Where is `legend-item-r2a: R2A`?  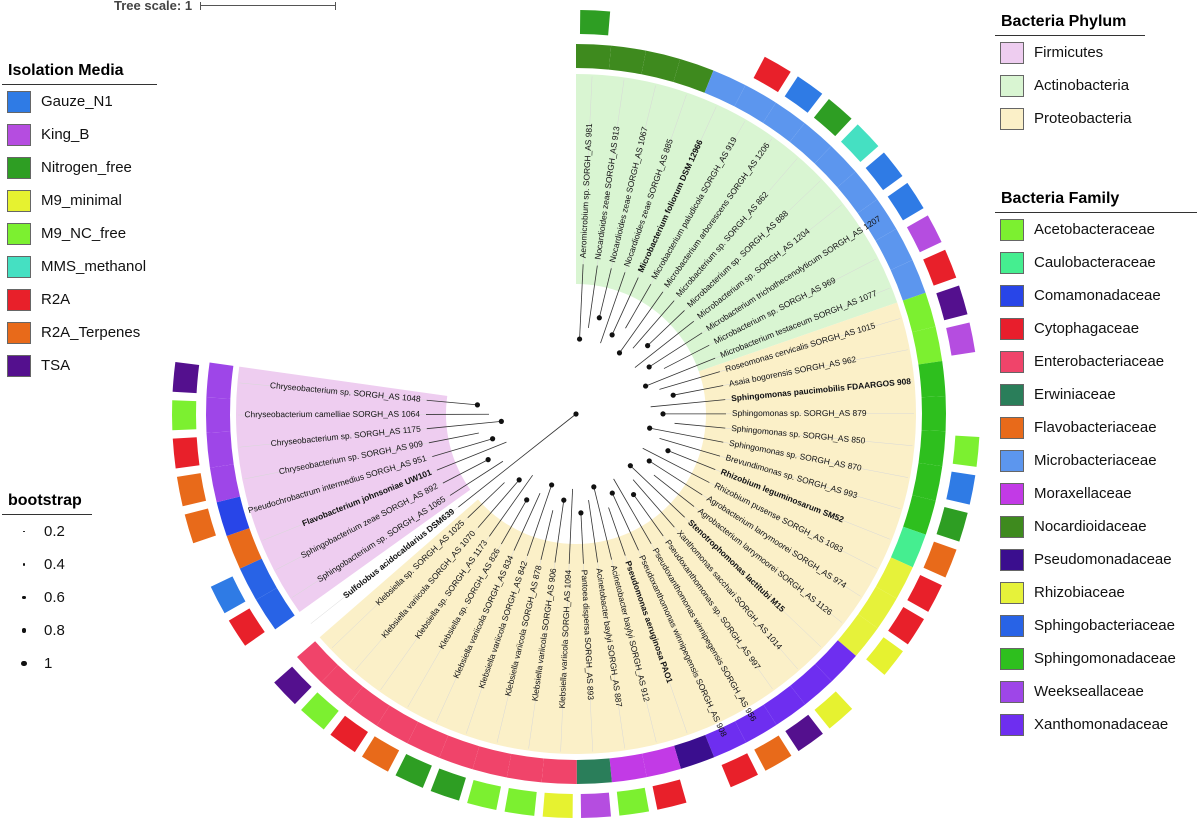 legend-item-r2a: R2A is located at coordinates (79, 299).